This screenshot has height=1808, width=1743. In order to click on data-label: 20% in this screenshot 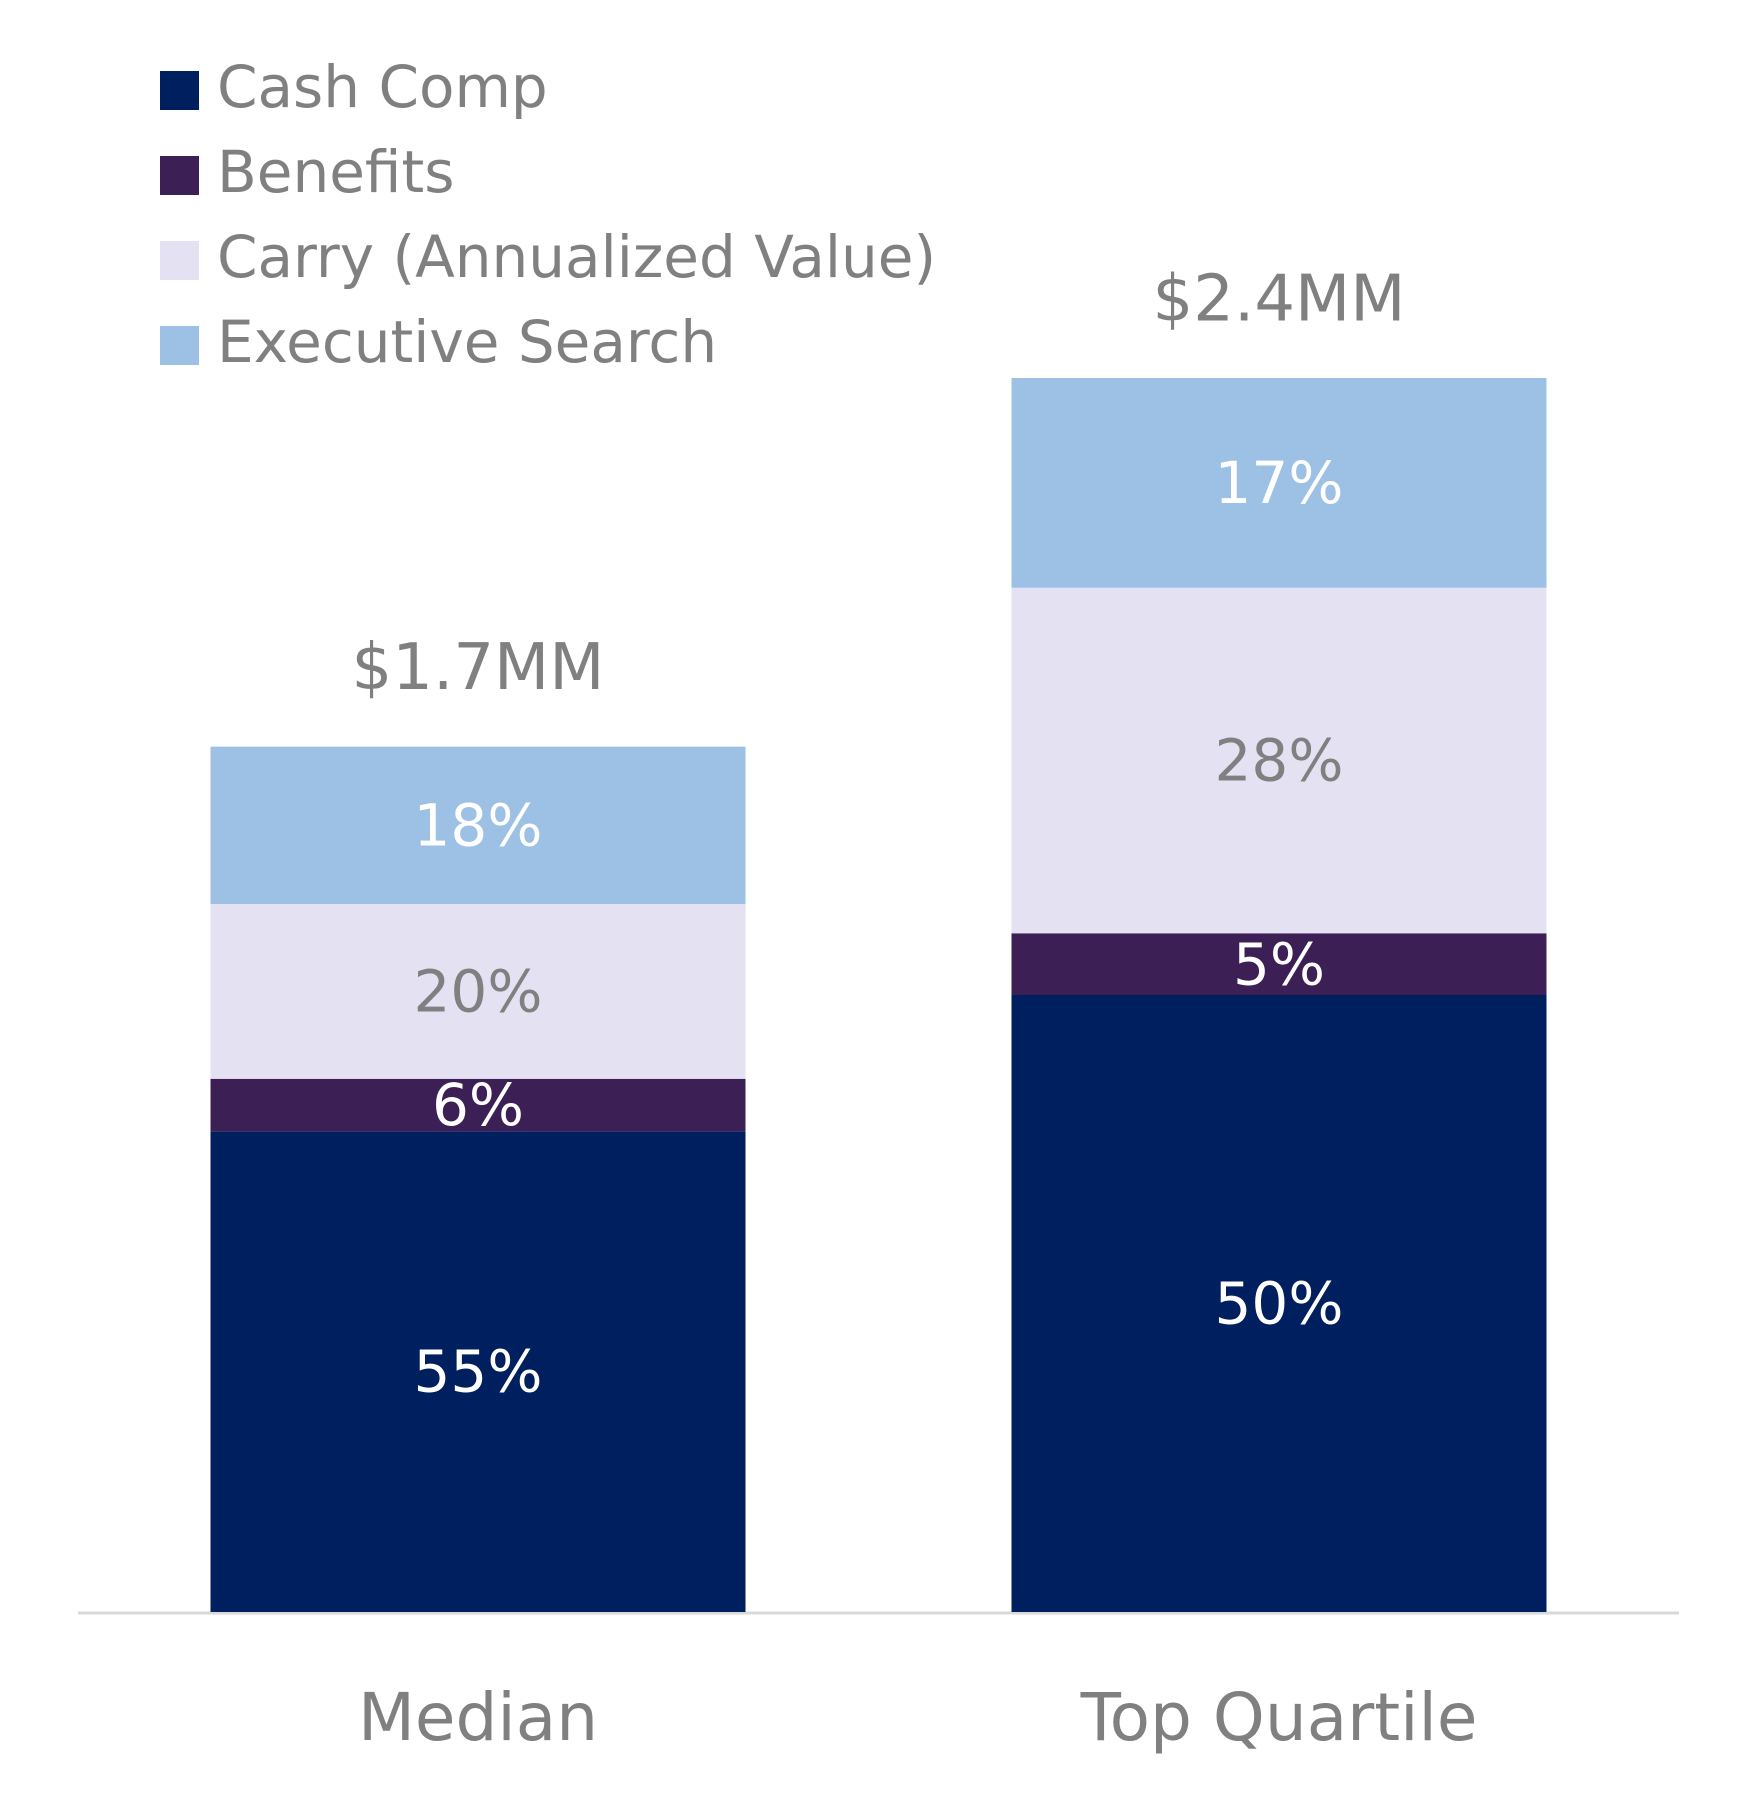, I will do `click(478, 992)`.